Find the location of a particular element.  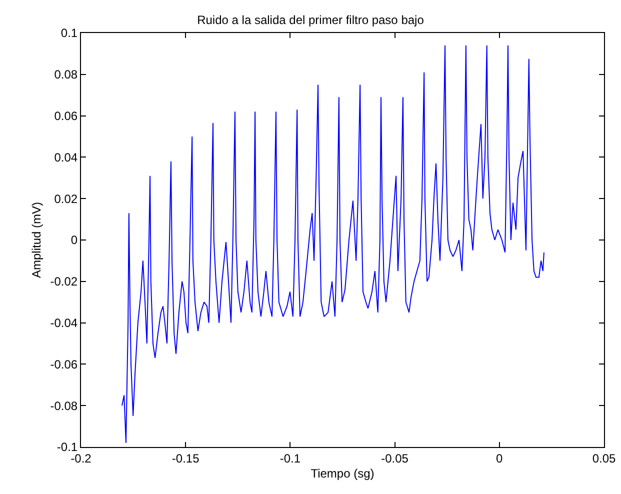

y-tick-label: -0.08 is located at coordinates (64, 405).